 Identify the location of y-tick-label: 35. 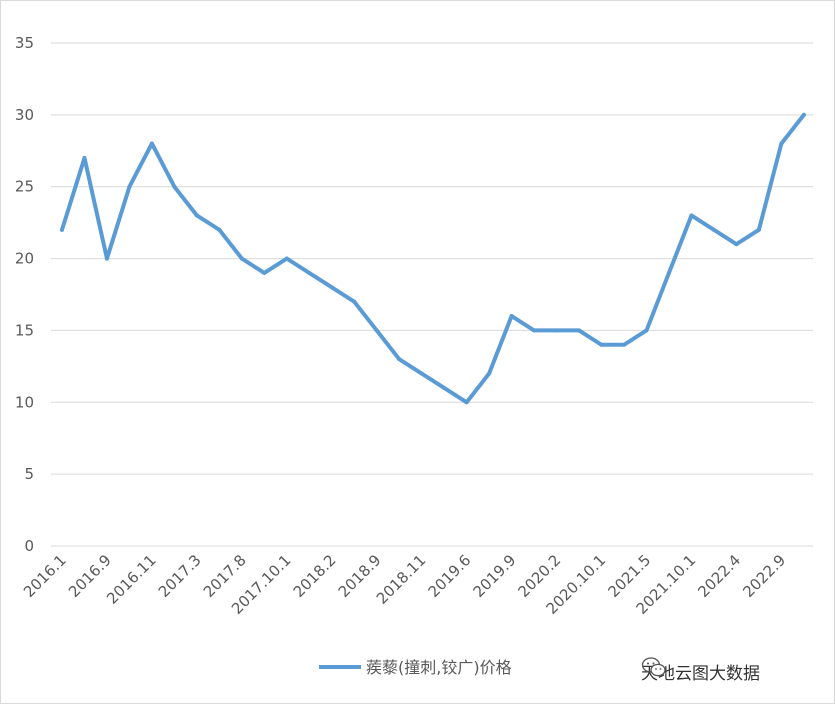
(24, 43).